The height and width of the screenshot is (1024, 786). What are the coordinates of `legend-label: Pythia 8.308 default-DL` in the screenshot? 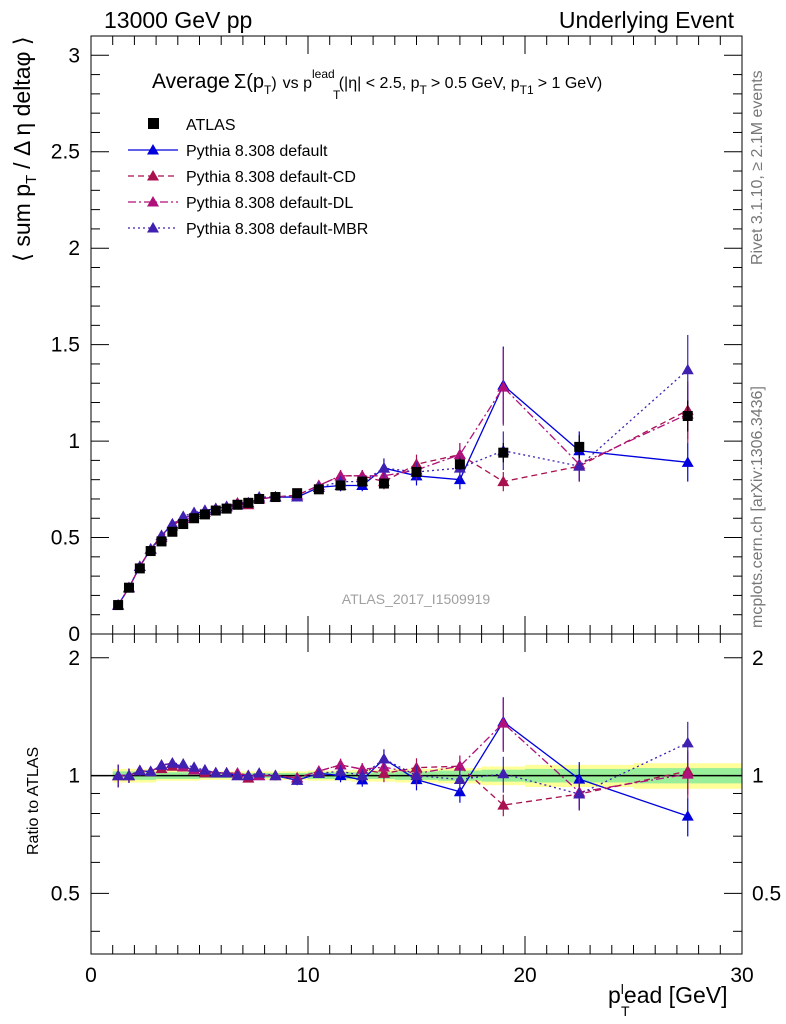 It's located at (269, 203).